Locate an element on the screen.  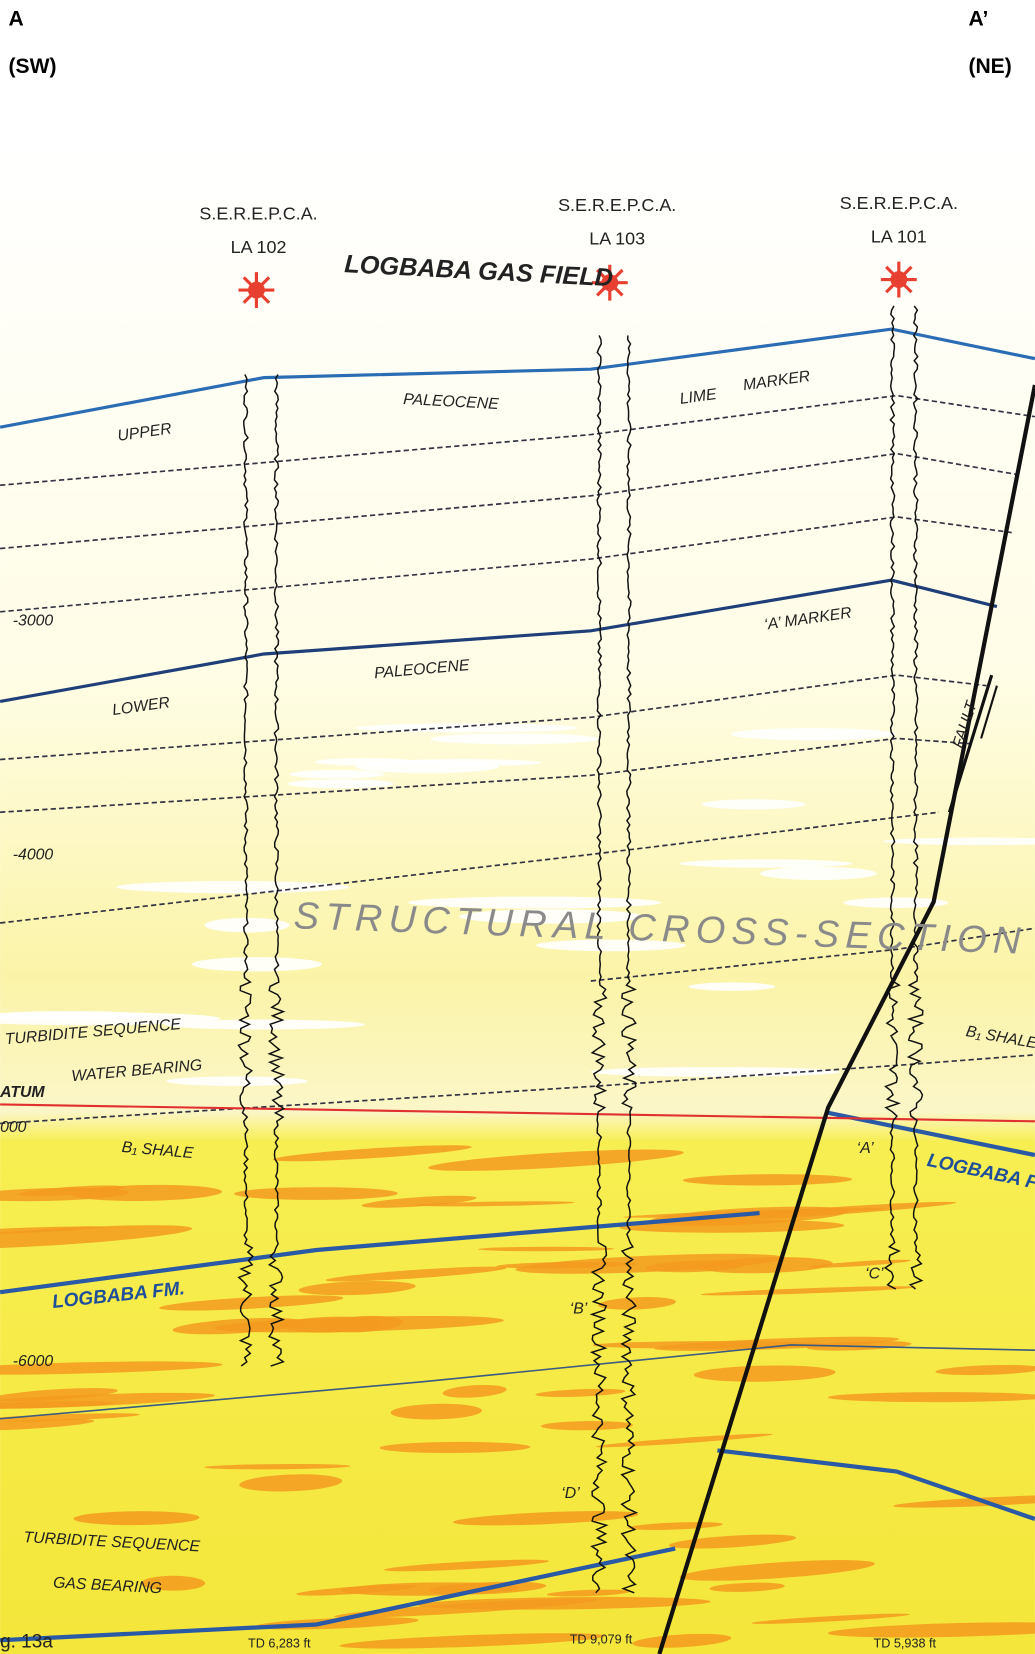
label: ‘C’ is located at coordinates (874, 1273).